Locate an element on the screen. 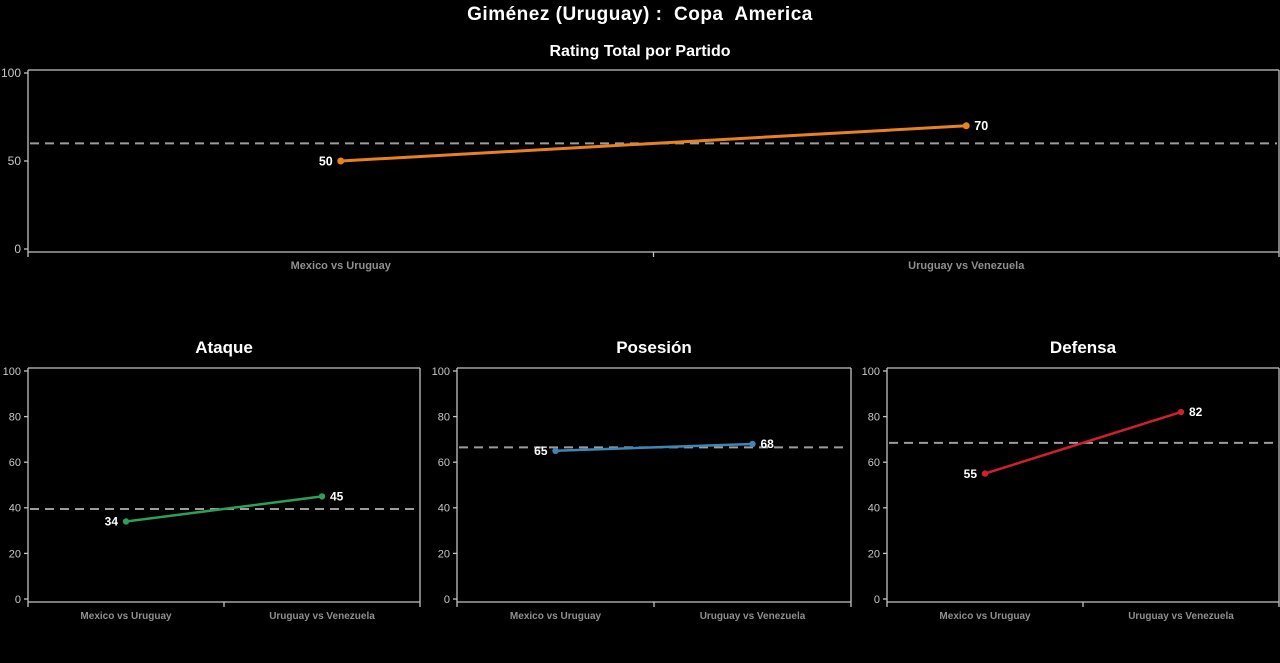 This screenshot has width=1280, height=663. data-point-label: 65 is located at coordinates (541, 451).